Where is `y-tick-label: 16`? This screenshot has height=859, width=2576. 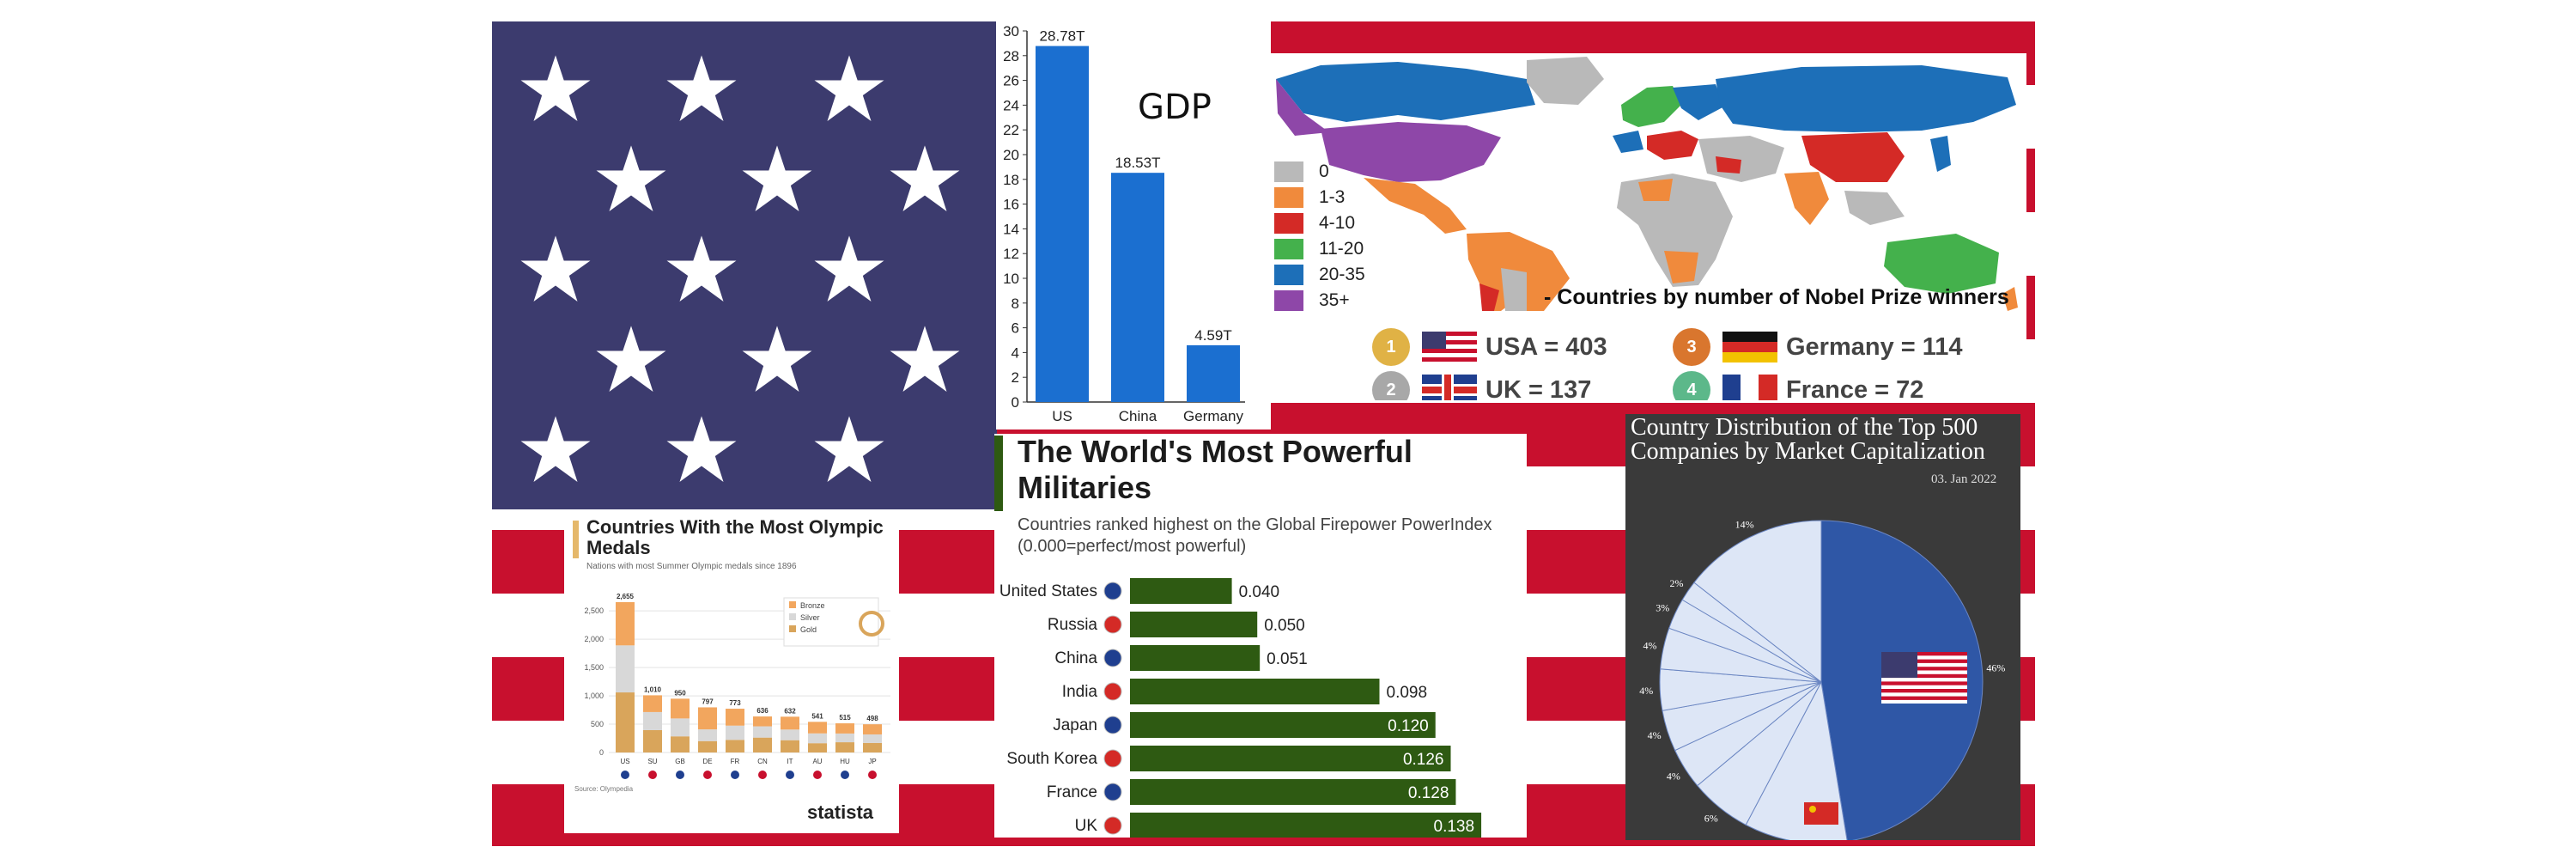
y-tick-label: 16 is located at coordinates (1011, 205).